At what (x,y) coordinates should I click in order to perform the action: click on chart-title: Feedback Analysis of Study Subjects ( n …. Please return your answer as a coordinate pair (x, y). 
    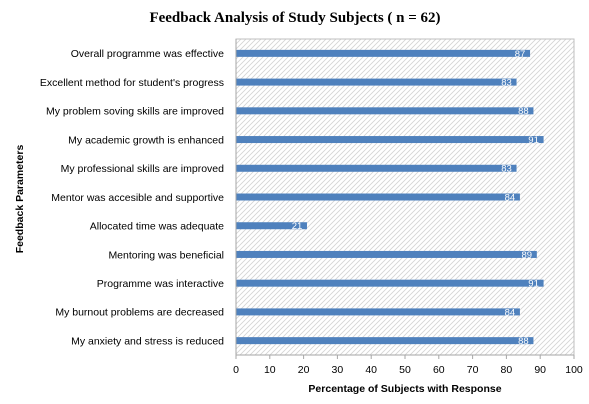
    Looking at the image, I should click on (294, 18).